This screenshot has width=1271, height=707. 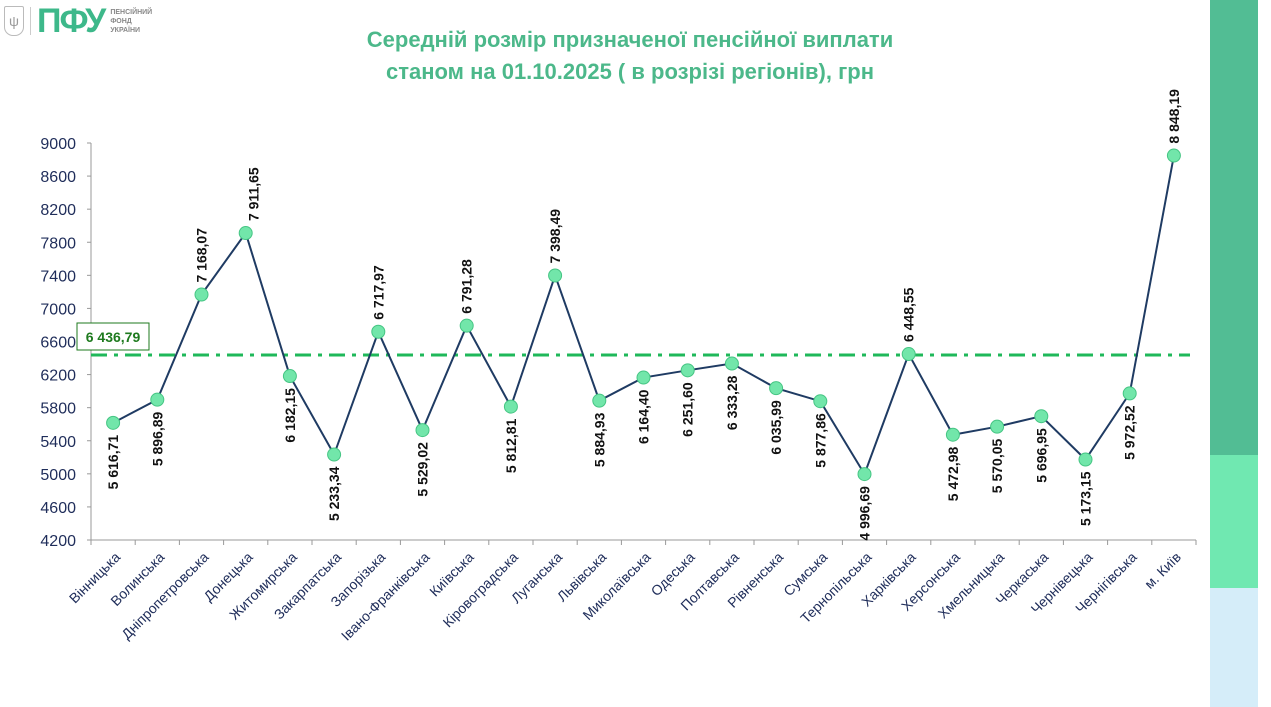 What do you see at coordinates (467, 286) in the screenshot?
I see `data-label: 6 791,28` at bounding box center [467, 286].